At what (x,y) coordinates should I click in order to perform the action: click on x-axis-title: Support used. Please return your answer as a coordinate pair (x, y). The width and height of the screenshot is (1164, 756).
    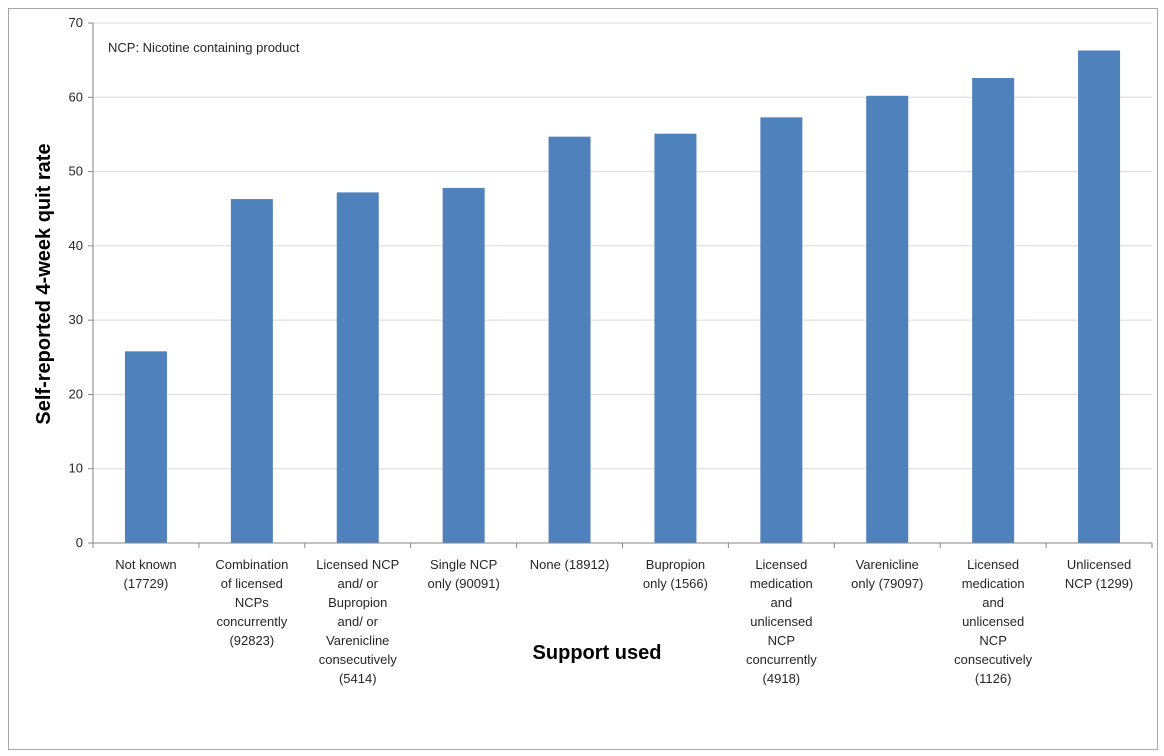
    Looking at the image, I should click on (597, 653).